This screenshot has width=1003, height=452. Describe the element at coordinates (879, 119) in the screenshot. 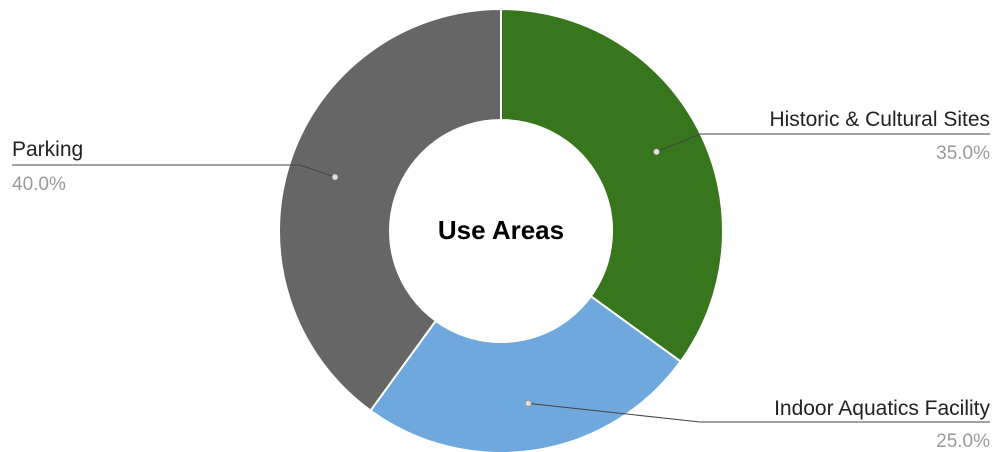

I see `slice-label: Historic & Cultural Sites` at that location.